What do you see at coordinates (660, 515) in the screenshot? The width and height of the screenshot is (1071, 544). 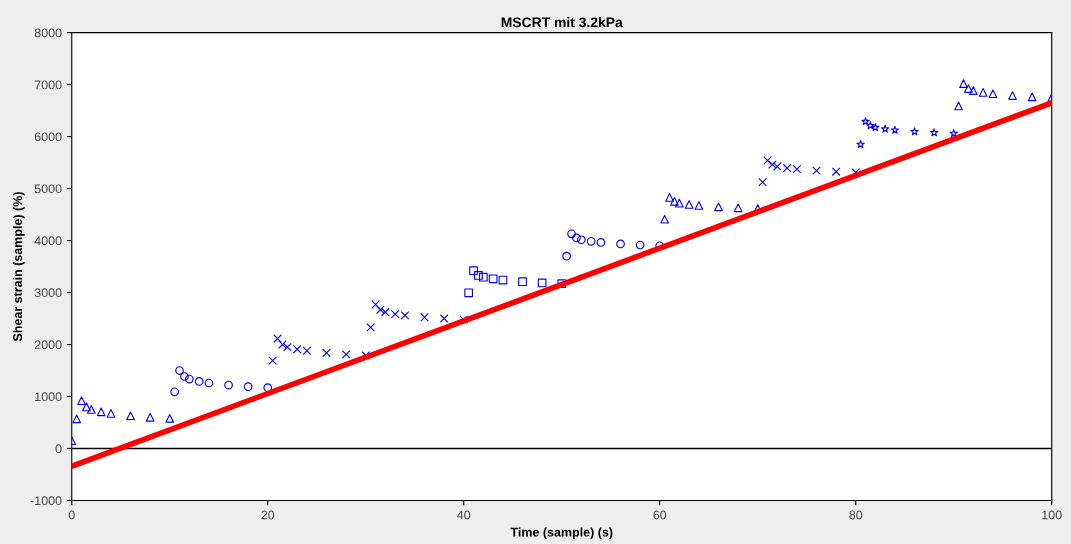 I see `x-tick-label: 60` at bounding box center [660, 515].